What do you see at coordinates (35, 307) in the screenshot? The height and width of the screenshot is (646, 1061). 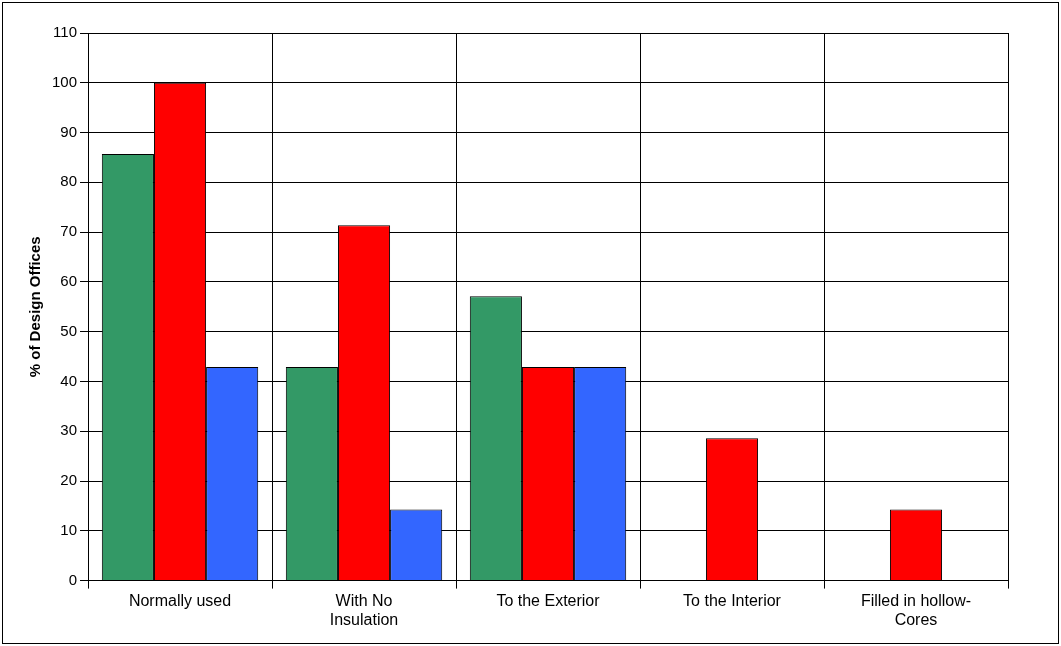 I see `y-axis-title: % of Design Offices` at bounding box center [35, 307].